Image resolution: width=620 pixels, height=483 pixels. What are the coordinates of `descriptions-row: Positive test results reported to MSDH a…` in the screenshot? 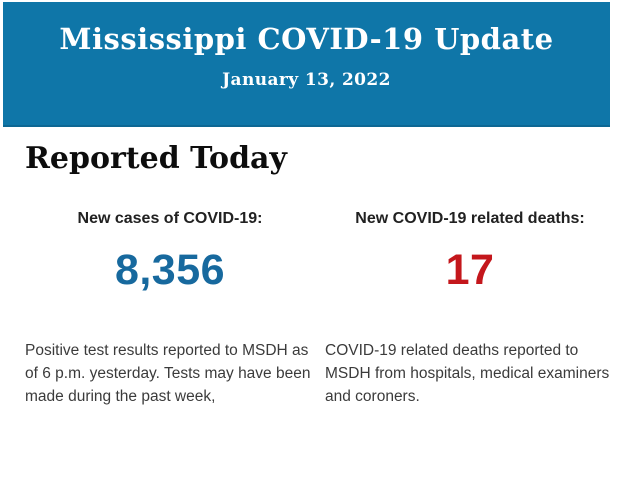 It's located at (320, 373).